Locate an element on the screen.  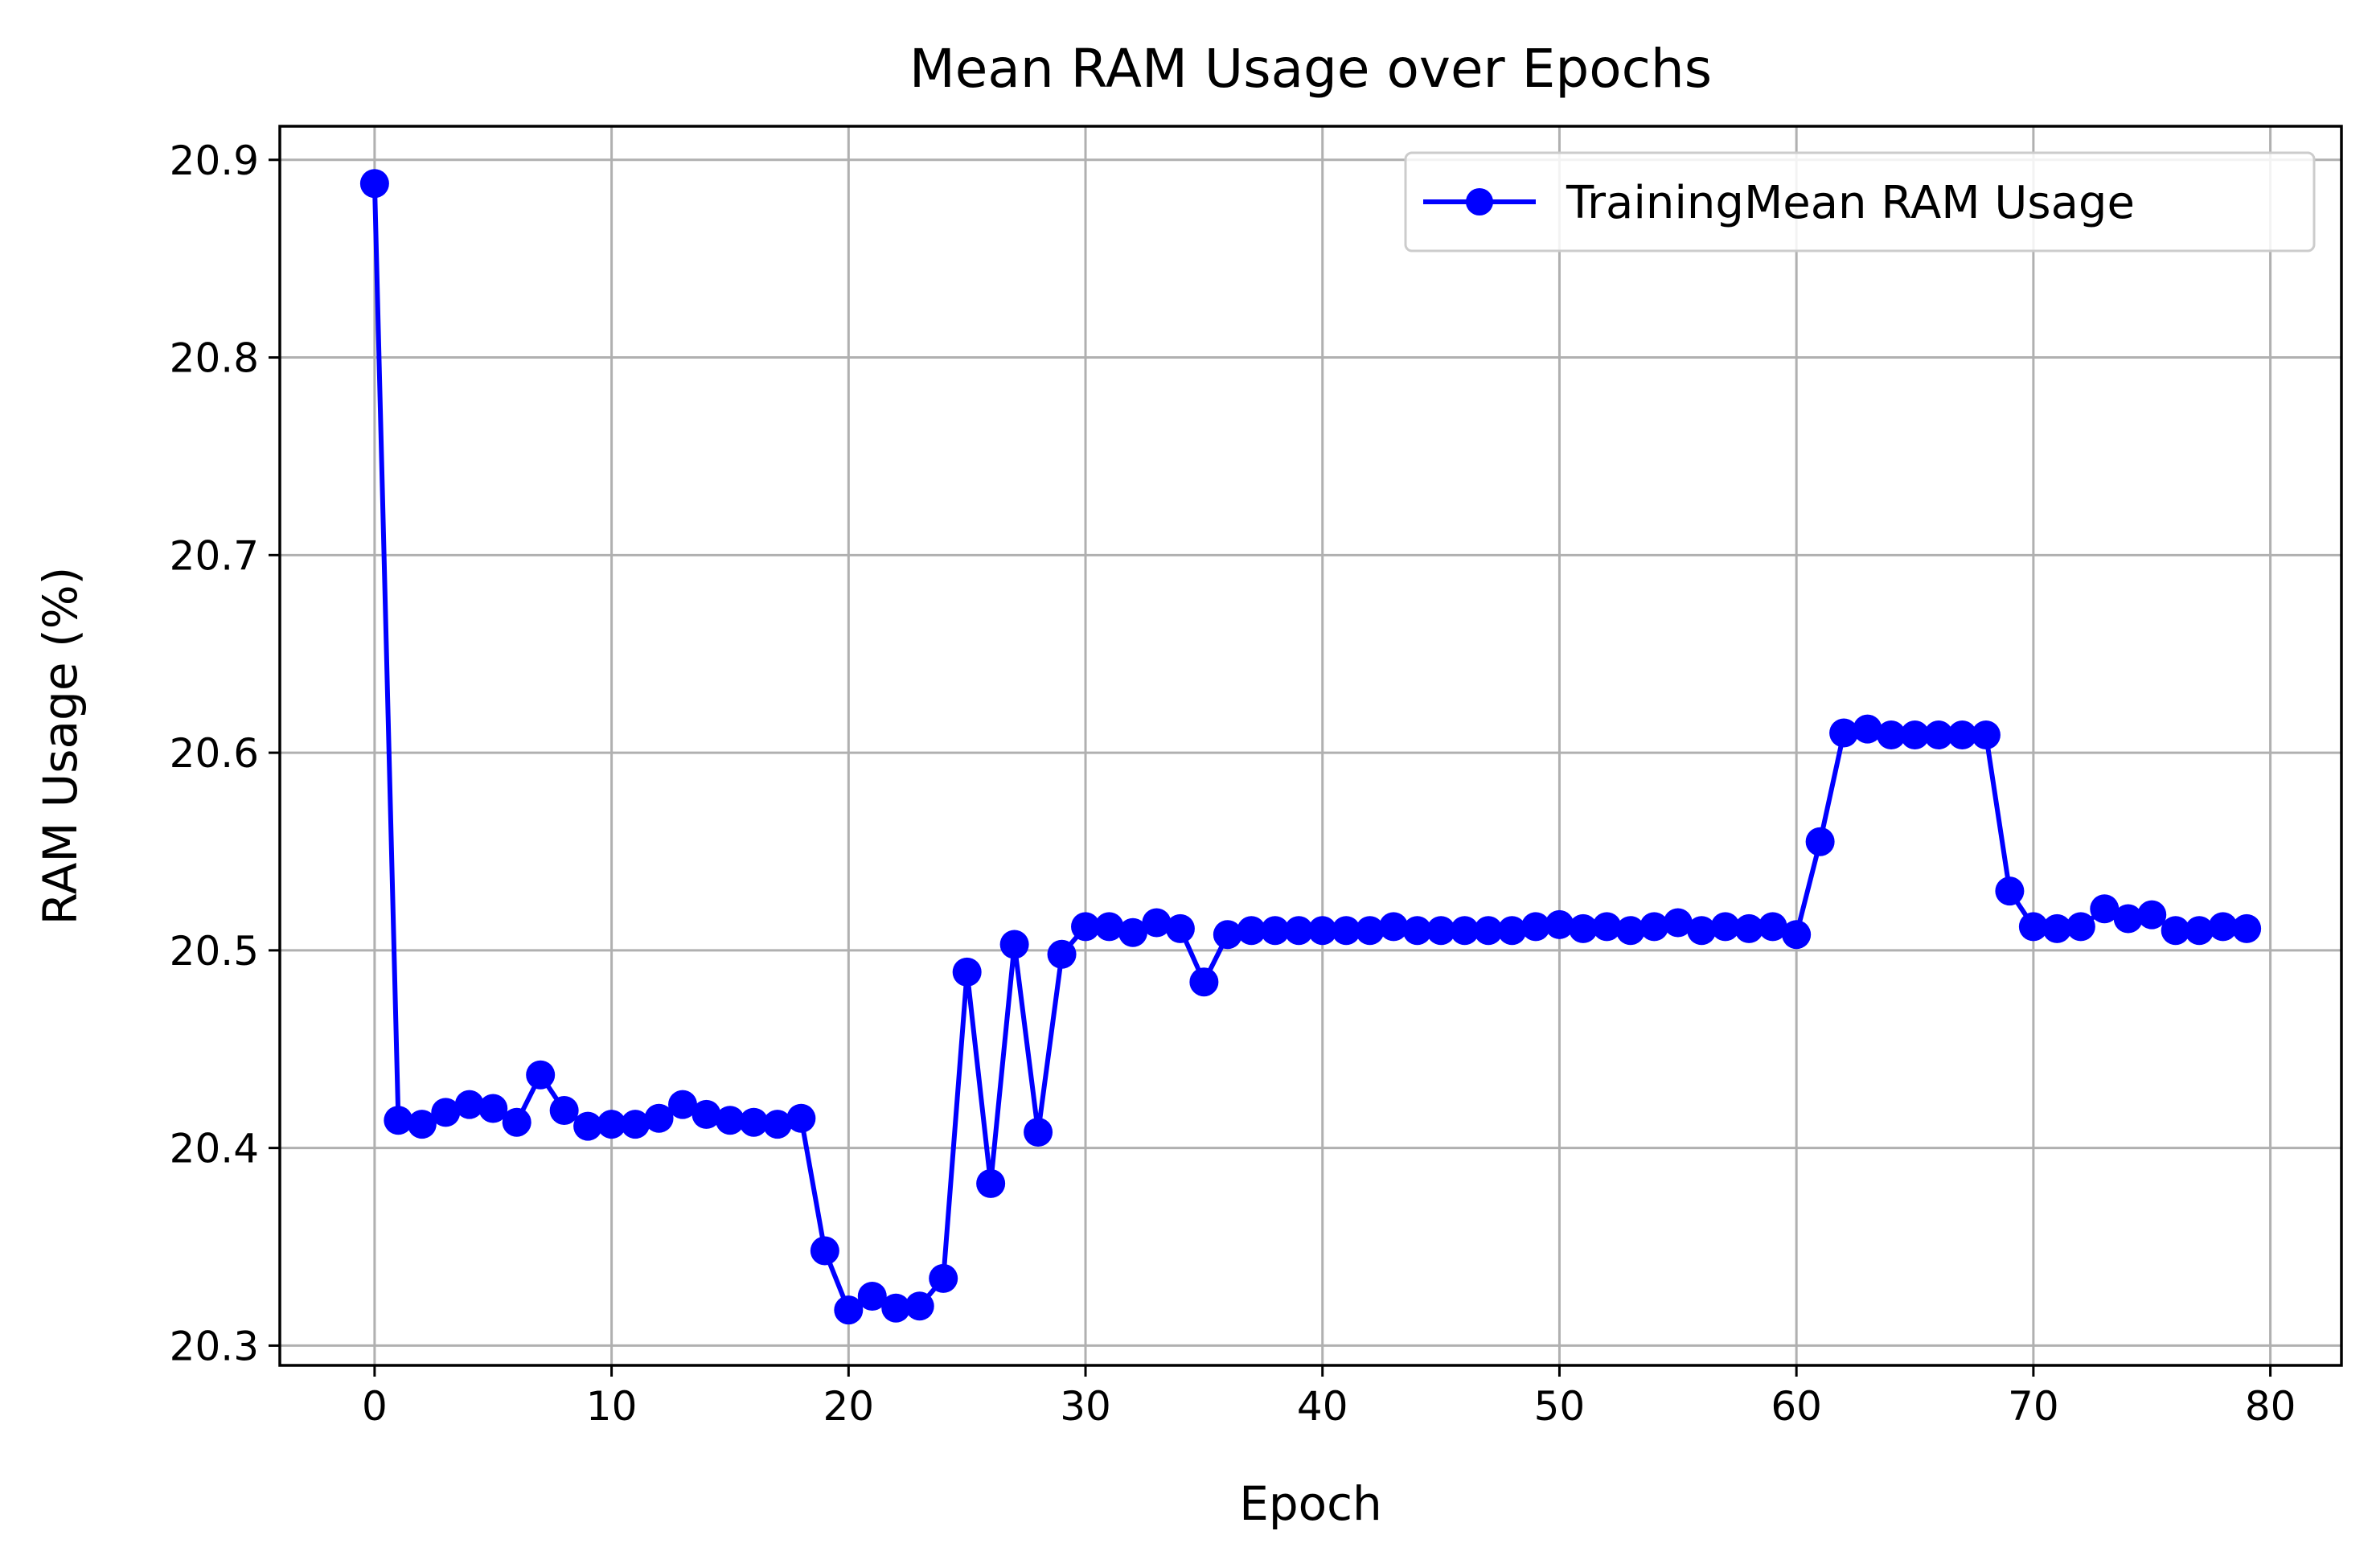
x-tick-label: 10 is located at coordinates (612, 1406).